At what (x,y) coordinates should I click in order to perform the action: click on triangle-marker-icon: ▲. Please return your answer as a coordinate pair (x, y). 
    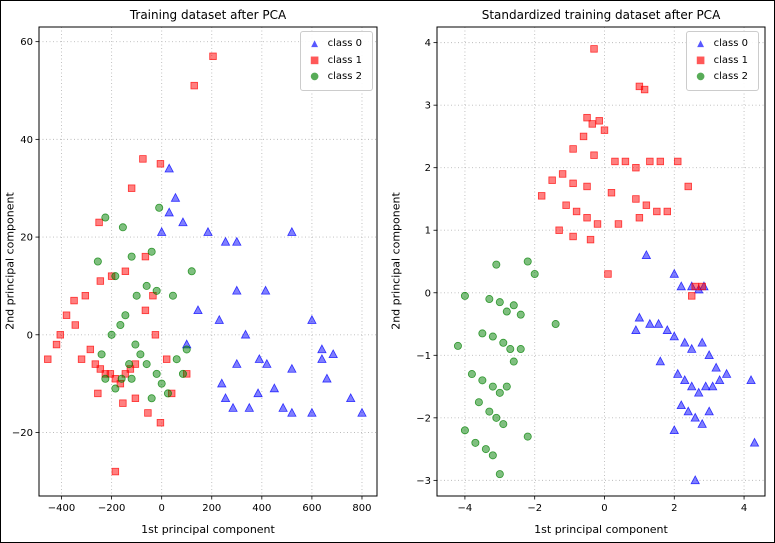
    Looking at the image, I should click on (315, 43).